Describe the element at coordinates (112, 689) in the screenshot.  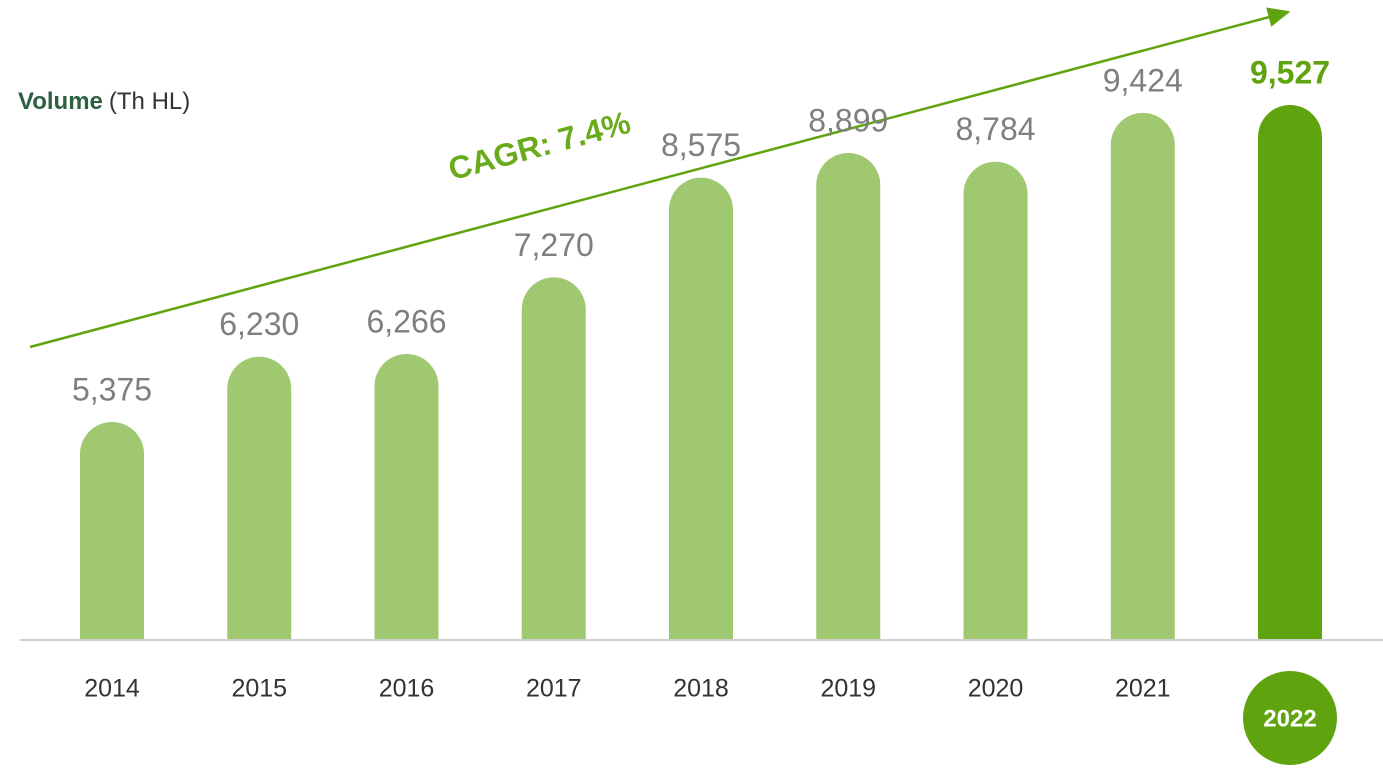
I see `x-tick-label: 2014` at that location.